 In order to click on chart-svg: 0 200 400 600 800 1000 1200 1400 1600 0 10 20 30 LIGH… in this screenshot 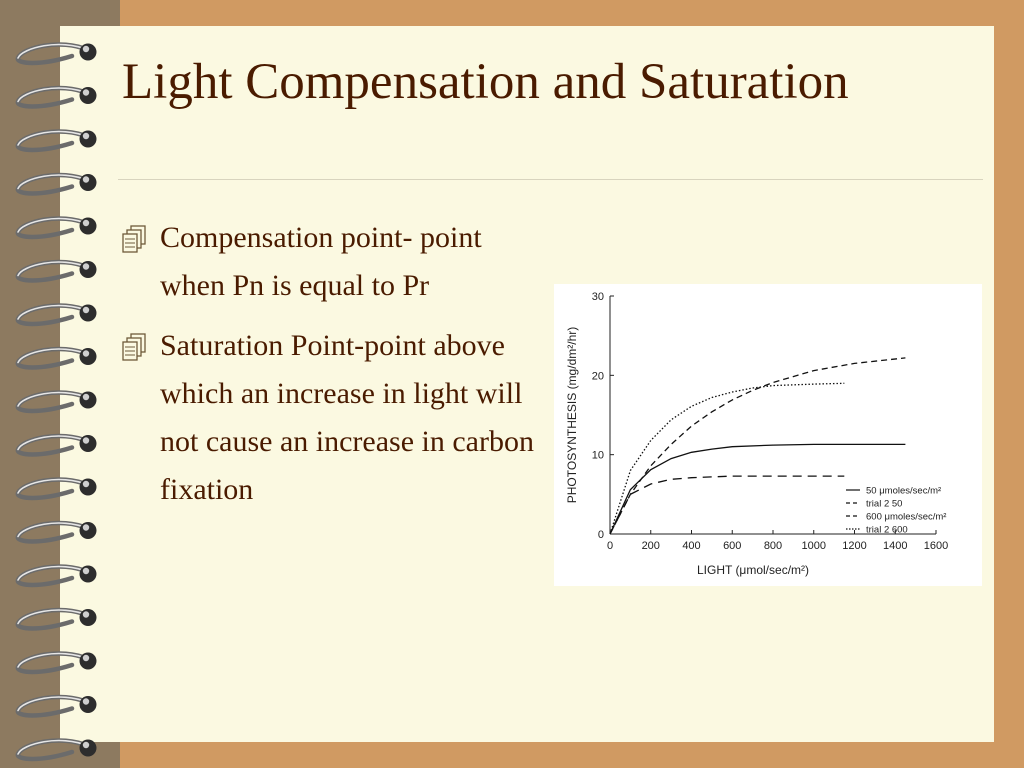, I will do `click(756, 434)`.